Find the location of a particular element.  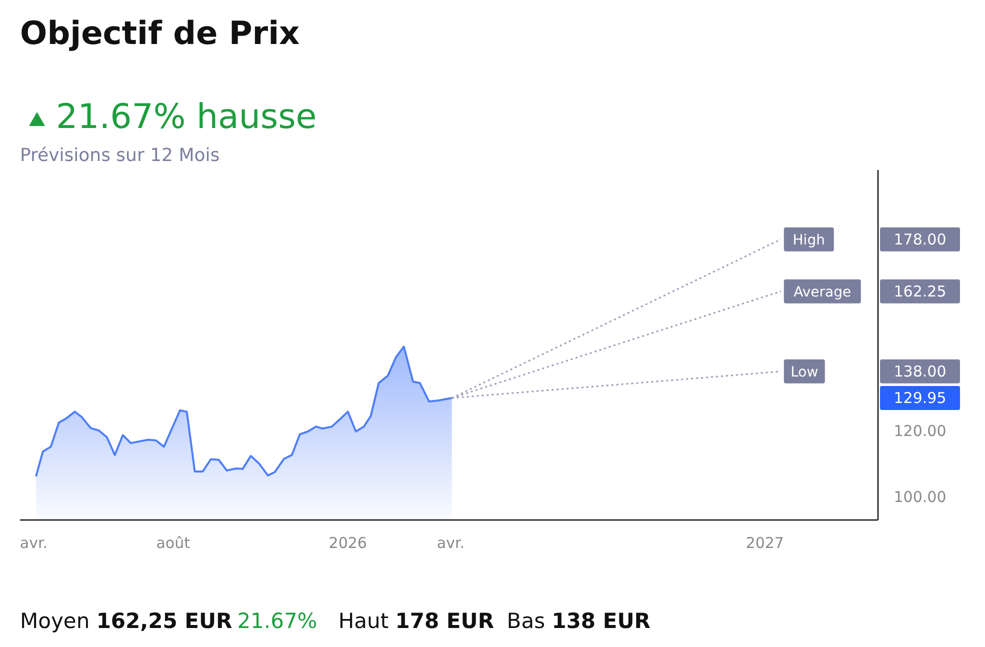

x-tick-label: 2027 is located at coordinates (765, 543).